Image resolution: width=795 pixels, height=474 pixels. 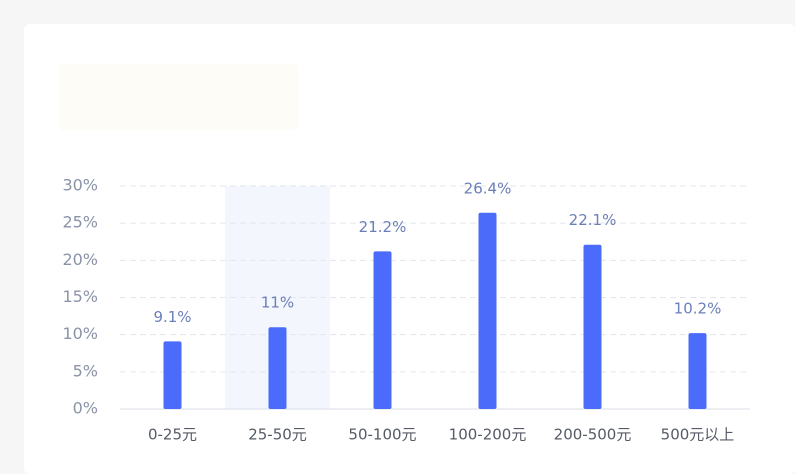 What do you see at coordinates (277, 435) in the screenshot?
I see `x-tick-label: 25-50元` at bounding box center [277, 435].